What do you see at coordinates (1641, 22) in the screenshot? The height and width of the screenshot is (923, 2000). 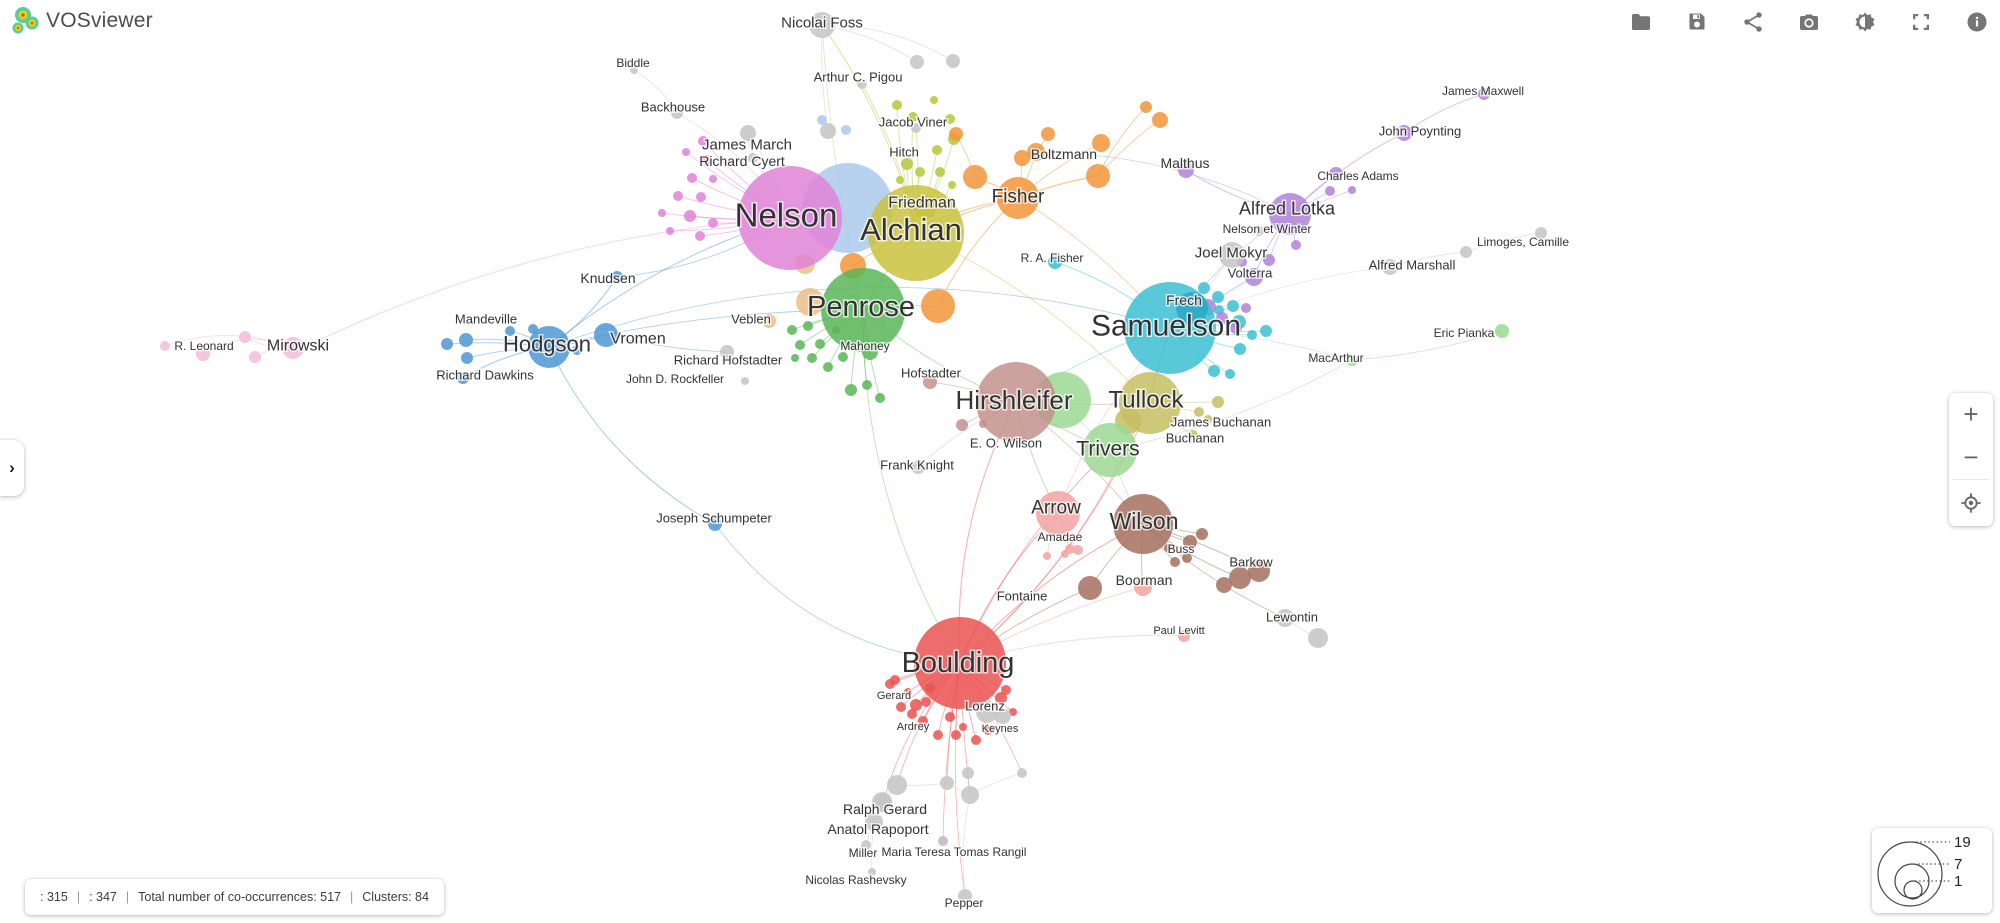 I see `open-button` at bounding box center [1641, 22].